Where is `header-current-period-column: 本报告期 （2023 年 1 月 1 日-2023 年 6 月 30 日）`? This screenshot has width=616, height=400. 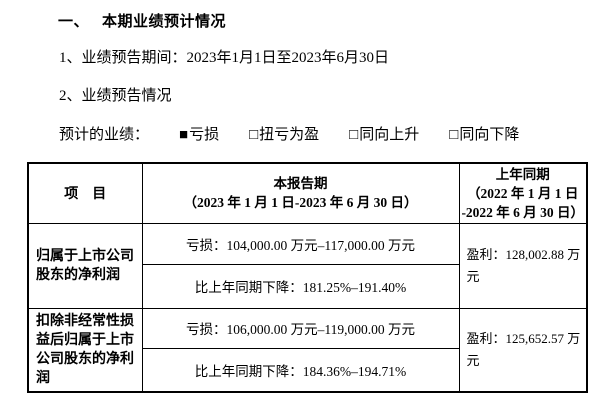
header-current-period-column: 本报告期 （2023 年 1 月 1 日-2023 年 6 月 30 日） is located at coordinates (300, 193).